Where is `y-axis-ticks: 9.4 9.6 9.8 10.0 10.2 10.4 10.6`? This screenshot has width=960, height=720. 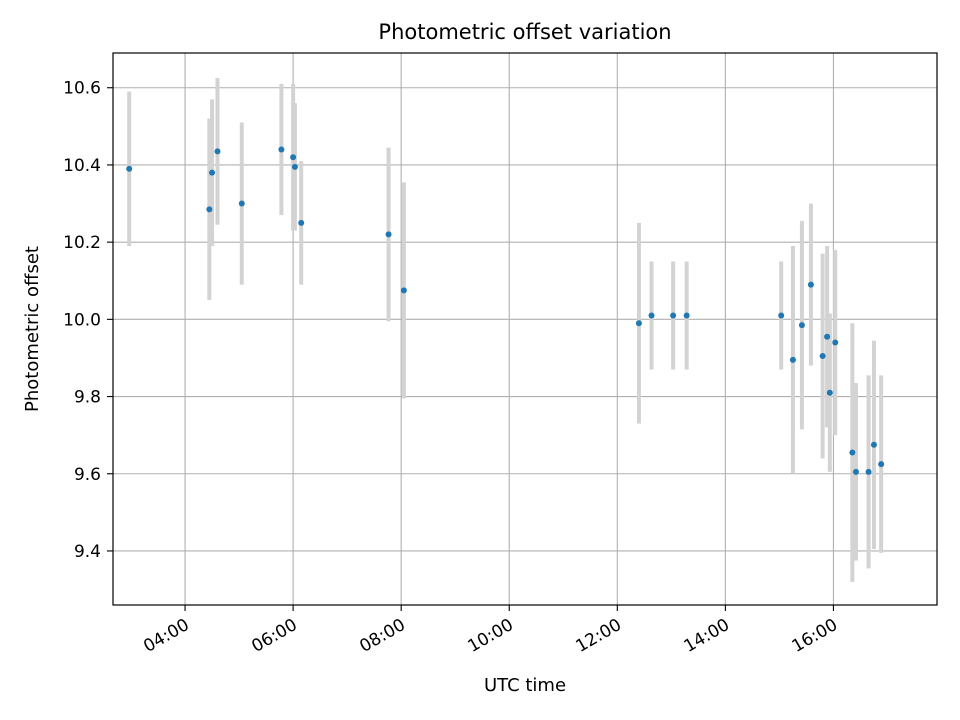 y-axis-ticks: 9.4 9.6 9.8 10.0 10.2 10.4 10.6 is located at coordinates (88, 320).